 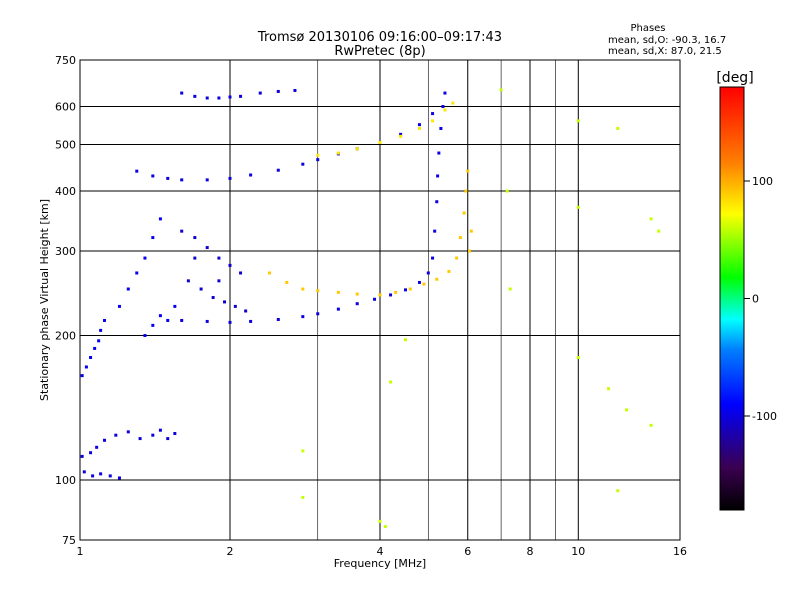 I want to click on legend-line-o: mean, sd,O: -90.3, 16.7, so click(x=667, y=40).